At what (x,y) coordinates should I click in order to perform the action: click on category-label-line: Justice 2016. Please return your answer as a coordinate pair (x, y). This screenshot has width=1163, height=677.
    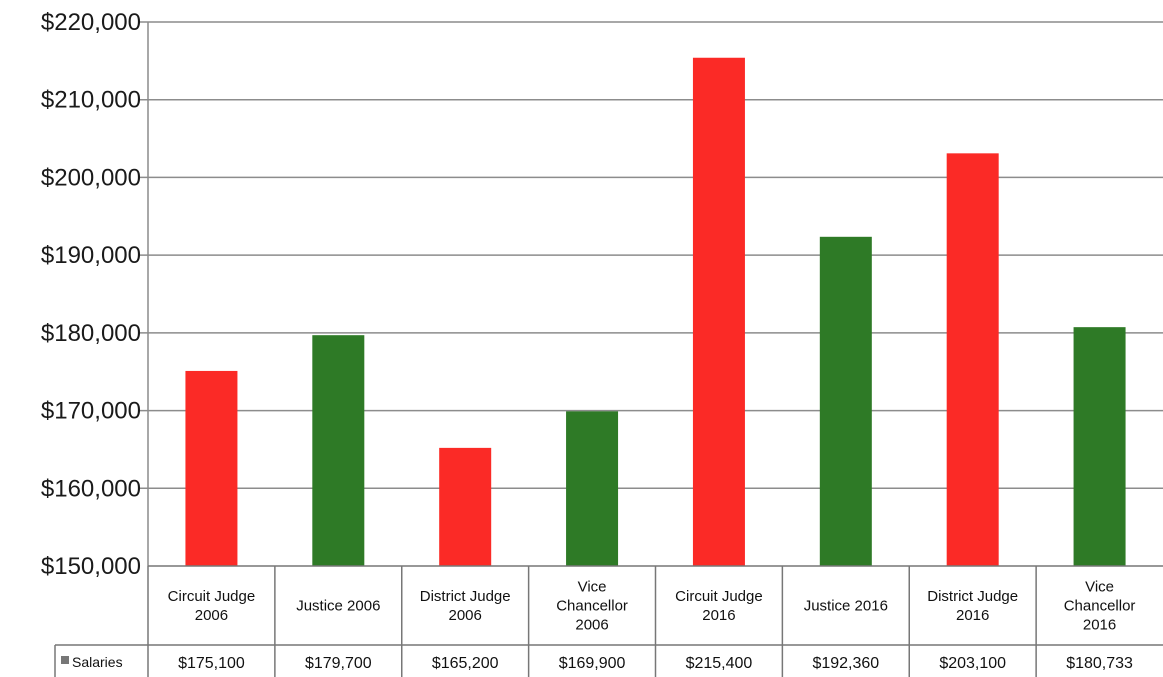
    Looking at the image, I should click on (846, 606).